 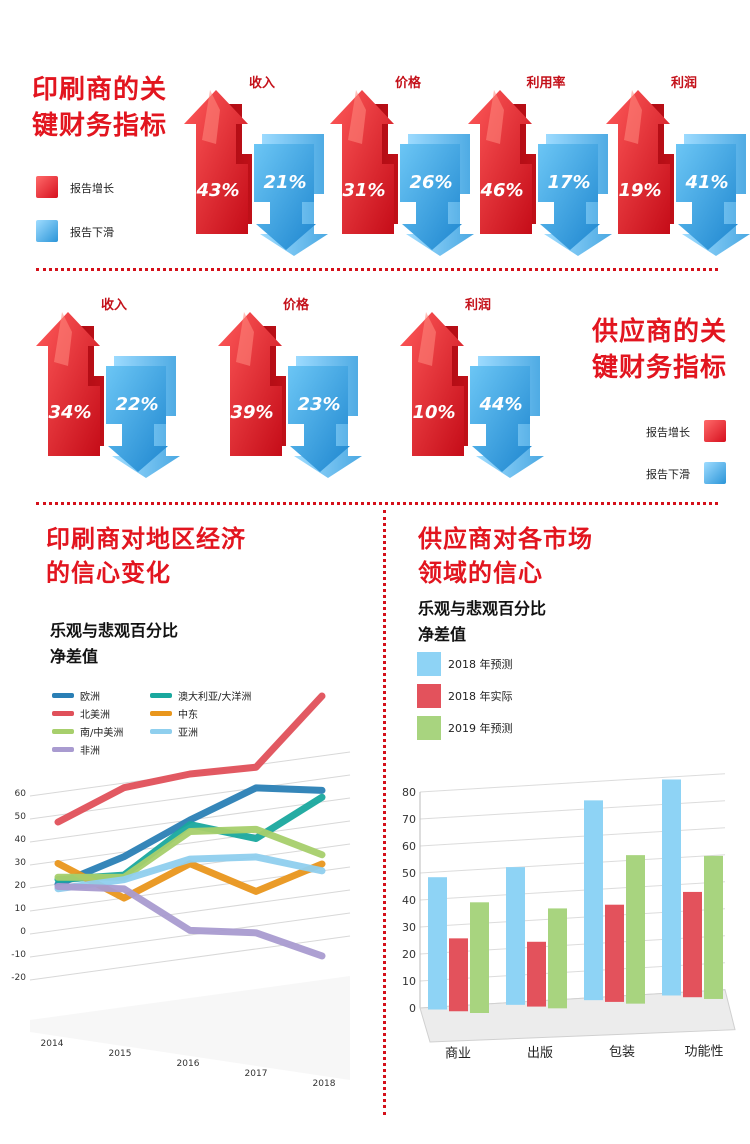 What do you see at coordinates (214, 696) in the screenshot?
I see `legend-label: 澳大利亚/大洋洲` at bounding box center [214, 696].